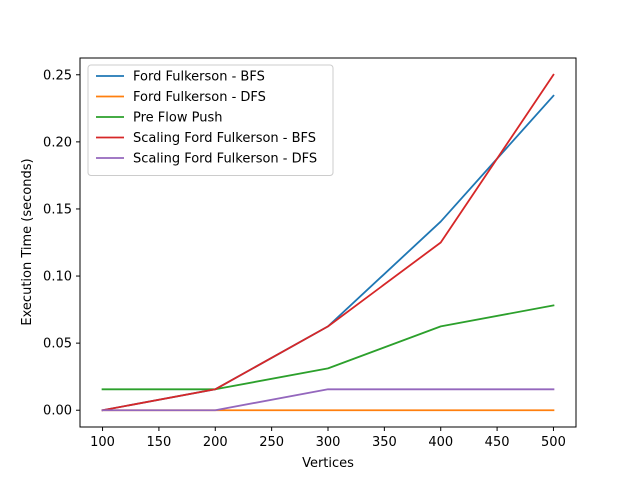 The height and width of the screenshot is (480, 640). I want to click on x-tick-label: 150, so click(158, 442).